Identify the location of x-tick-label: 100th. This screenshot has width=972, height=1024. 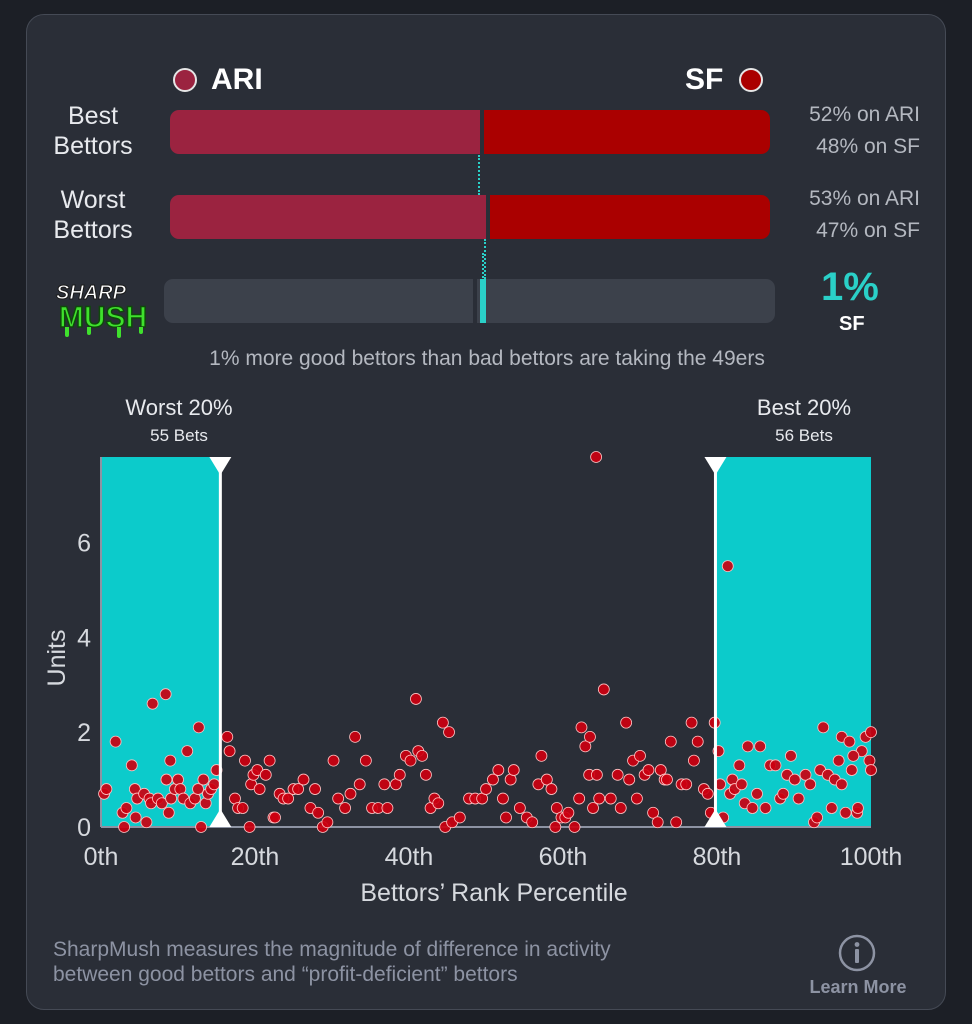
(871, 857).